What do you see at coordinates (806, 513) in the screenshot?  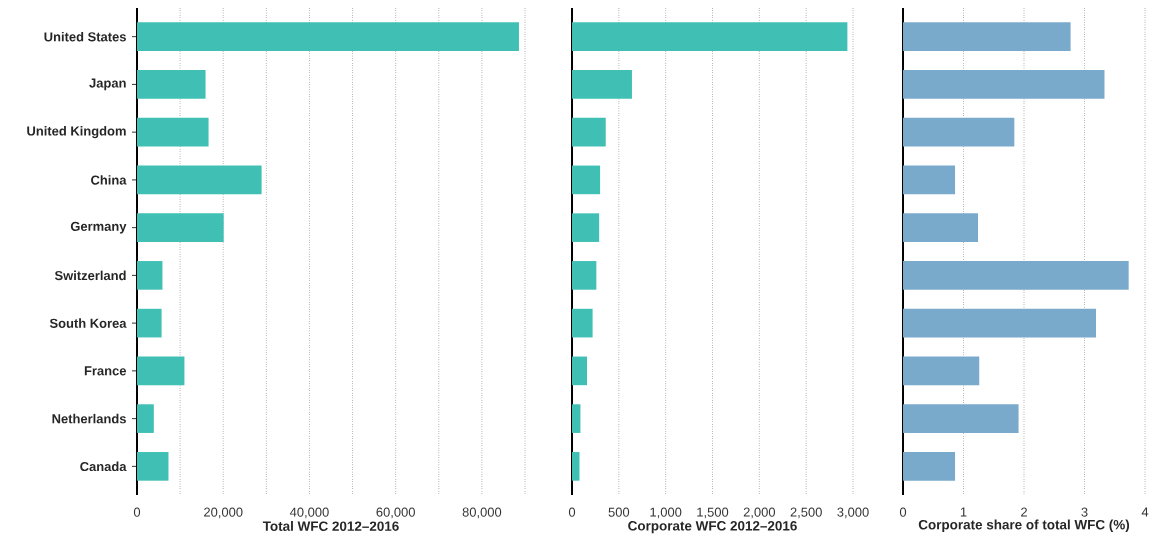 I see `x-tick-label: 2,500` at bounding box center [806, 513].